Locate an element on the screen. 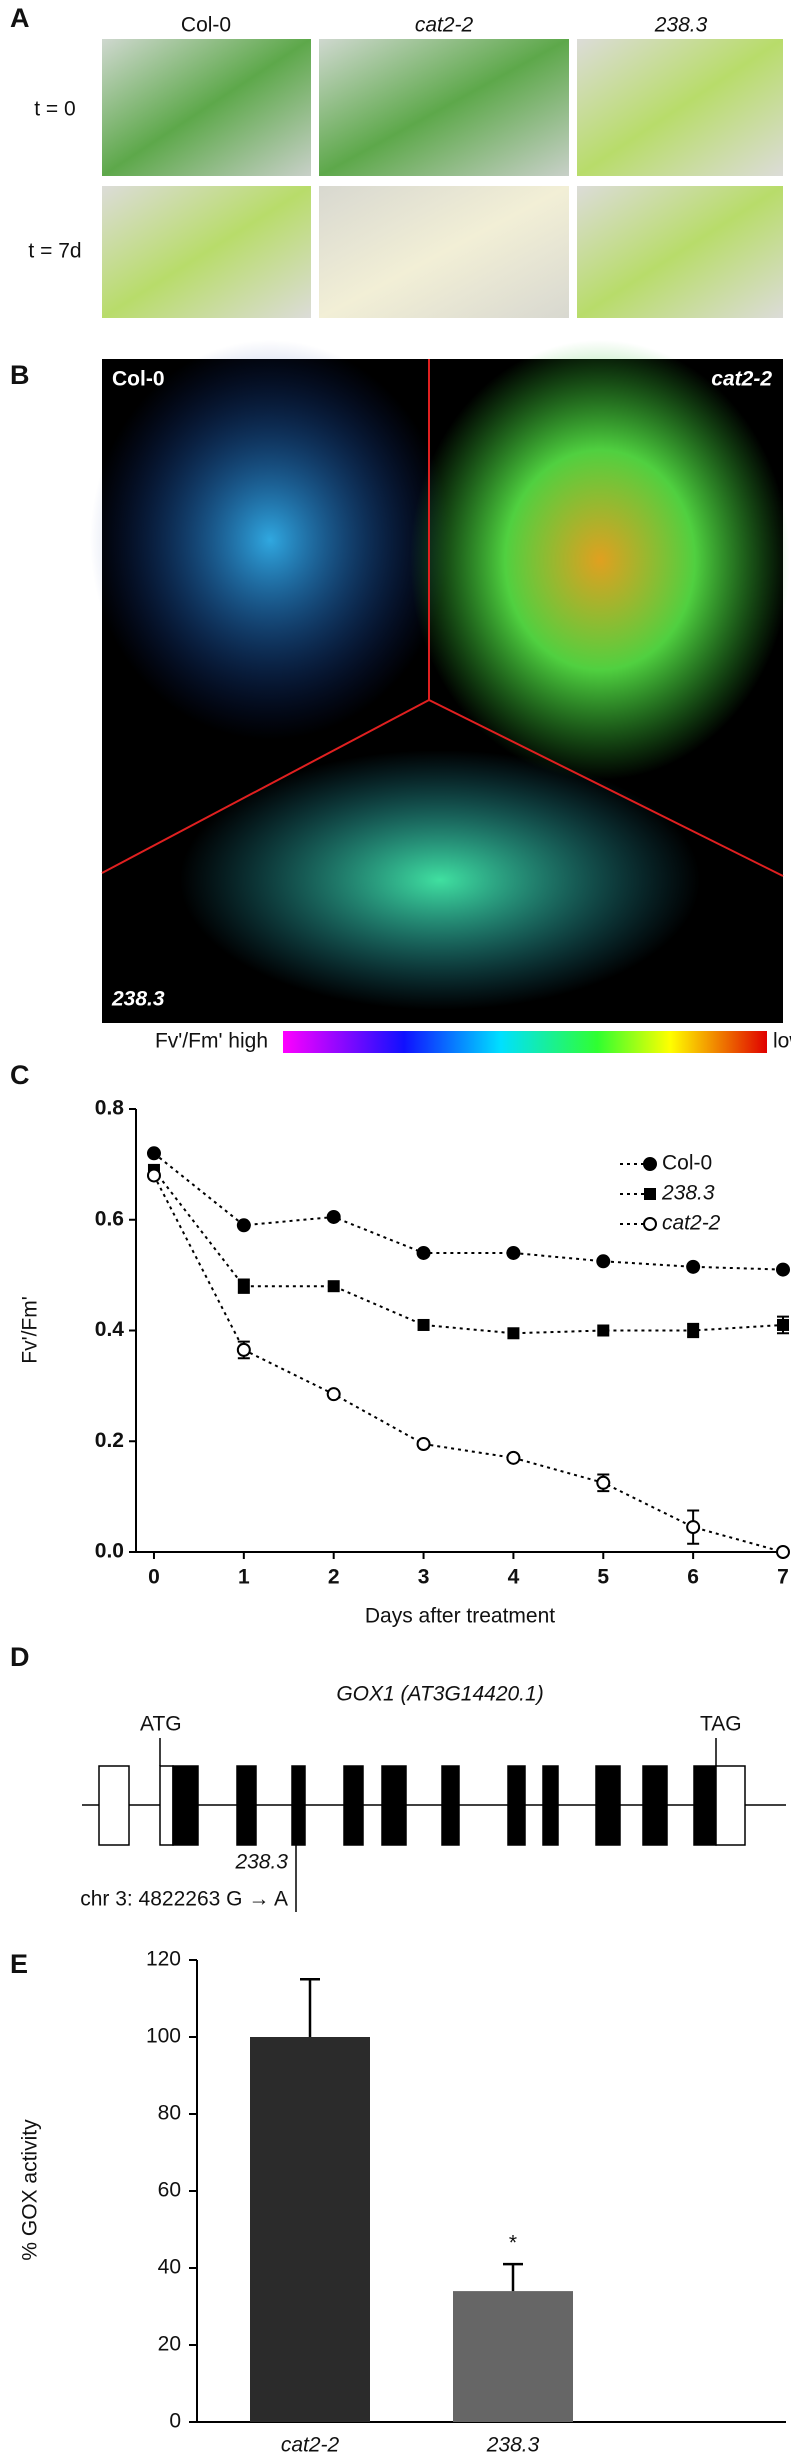 The image size is (791, 2462). x-tick-label: 4 is located at coordinates (514, 1577).